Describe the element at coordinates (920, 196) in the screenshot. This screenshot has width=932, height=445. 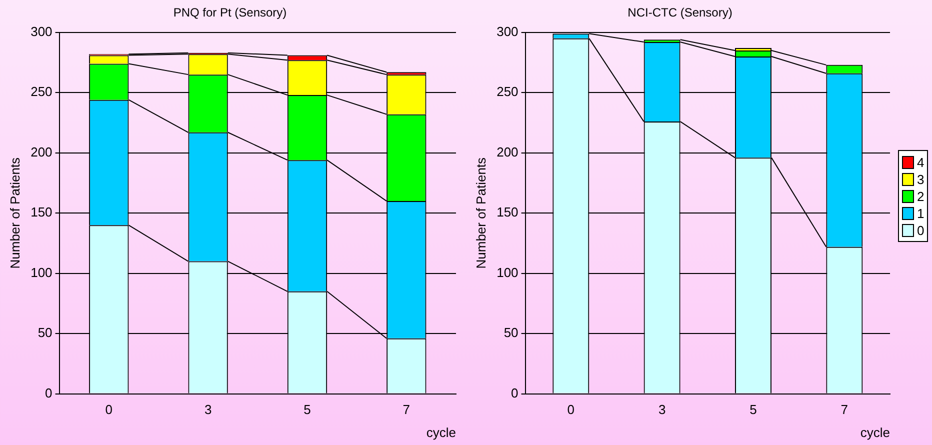
I see `legend-label: 2` at that location.